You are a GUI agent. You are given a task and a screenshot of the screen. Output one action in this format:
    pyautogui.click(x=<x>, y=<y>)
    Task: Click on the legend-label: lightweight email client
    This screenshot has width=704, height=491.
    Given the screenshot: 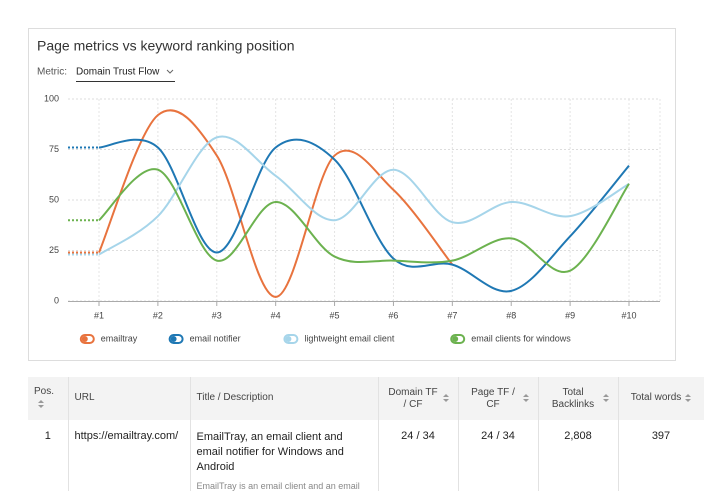 What is the action you would take?
    pyautogui.click(x=349, y=338)
    